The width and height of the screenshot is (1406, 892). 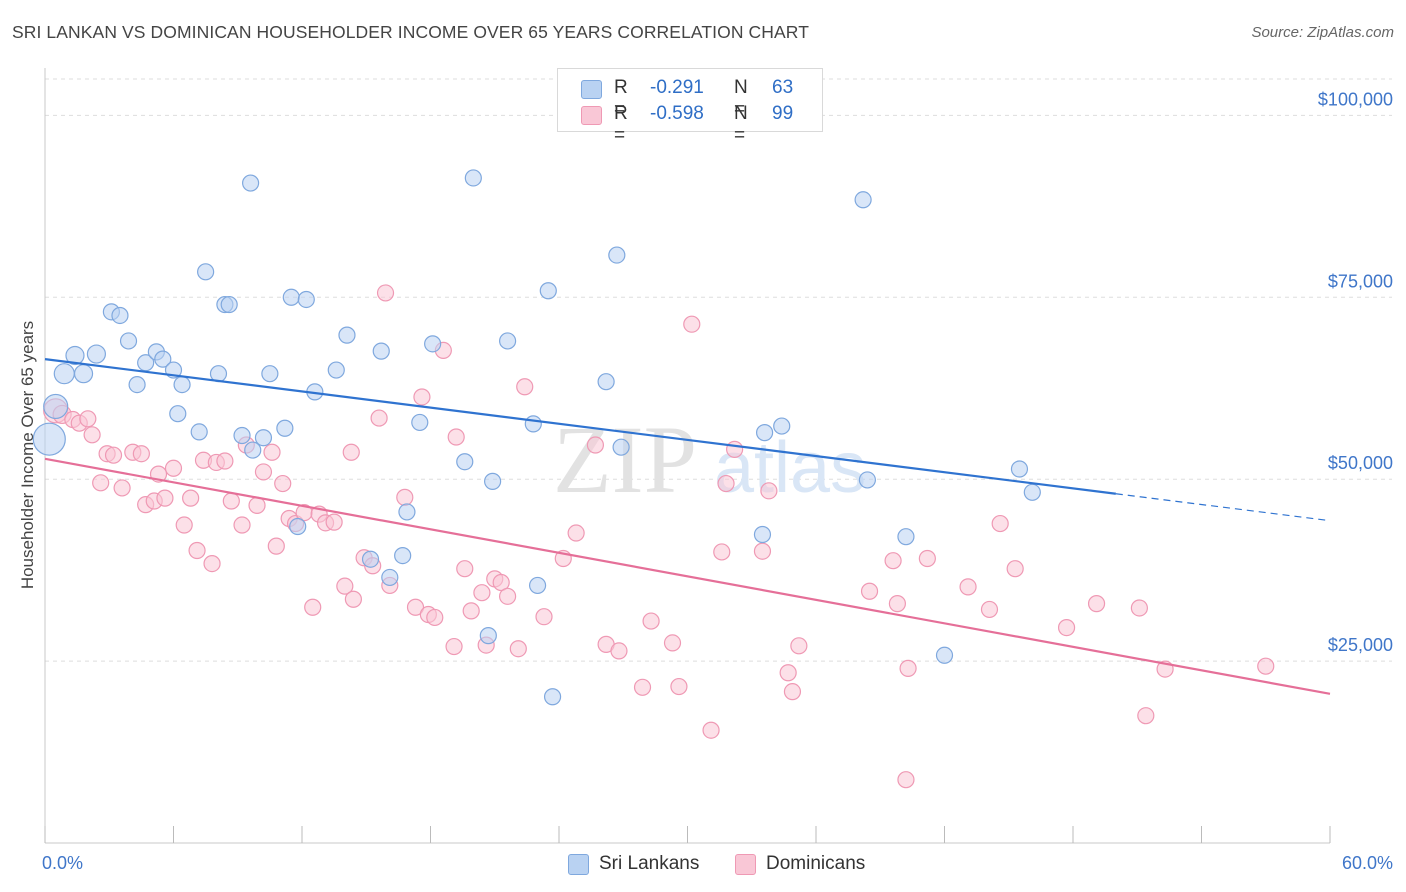 I want to click on watermark-atlas: atlas, so click(x=790, y=468).